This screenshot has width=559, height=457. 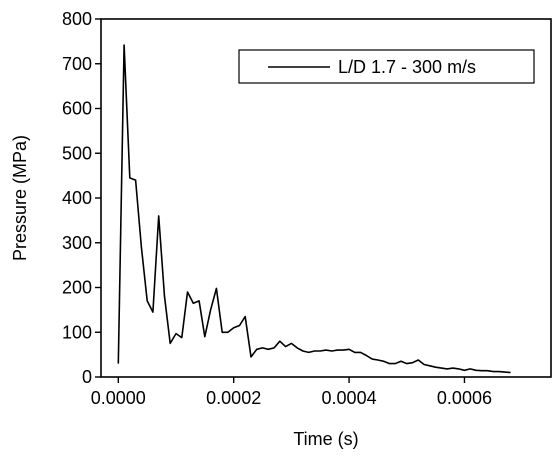 What do you see at coordinates (77, 332) in the screenshot?
I see `y-tick-label: 100` at bounding box center [77, 332].